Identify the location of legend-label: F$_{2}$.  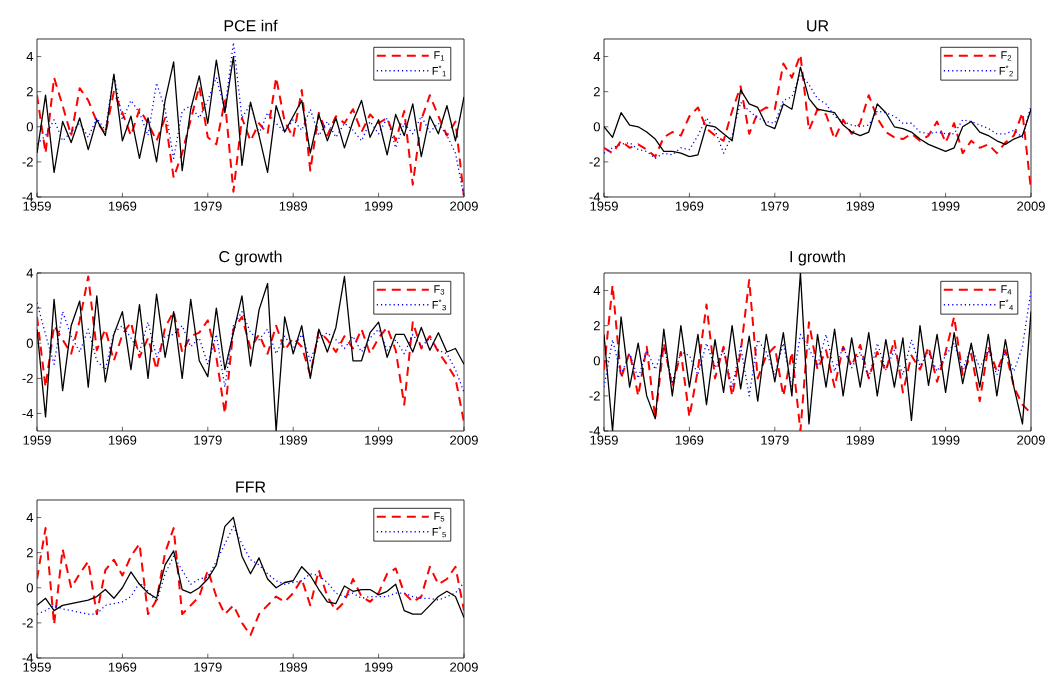
(1006, 56).